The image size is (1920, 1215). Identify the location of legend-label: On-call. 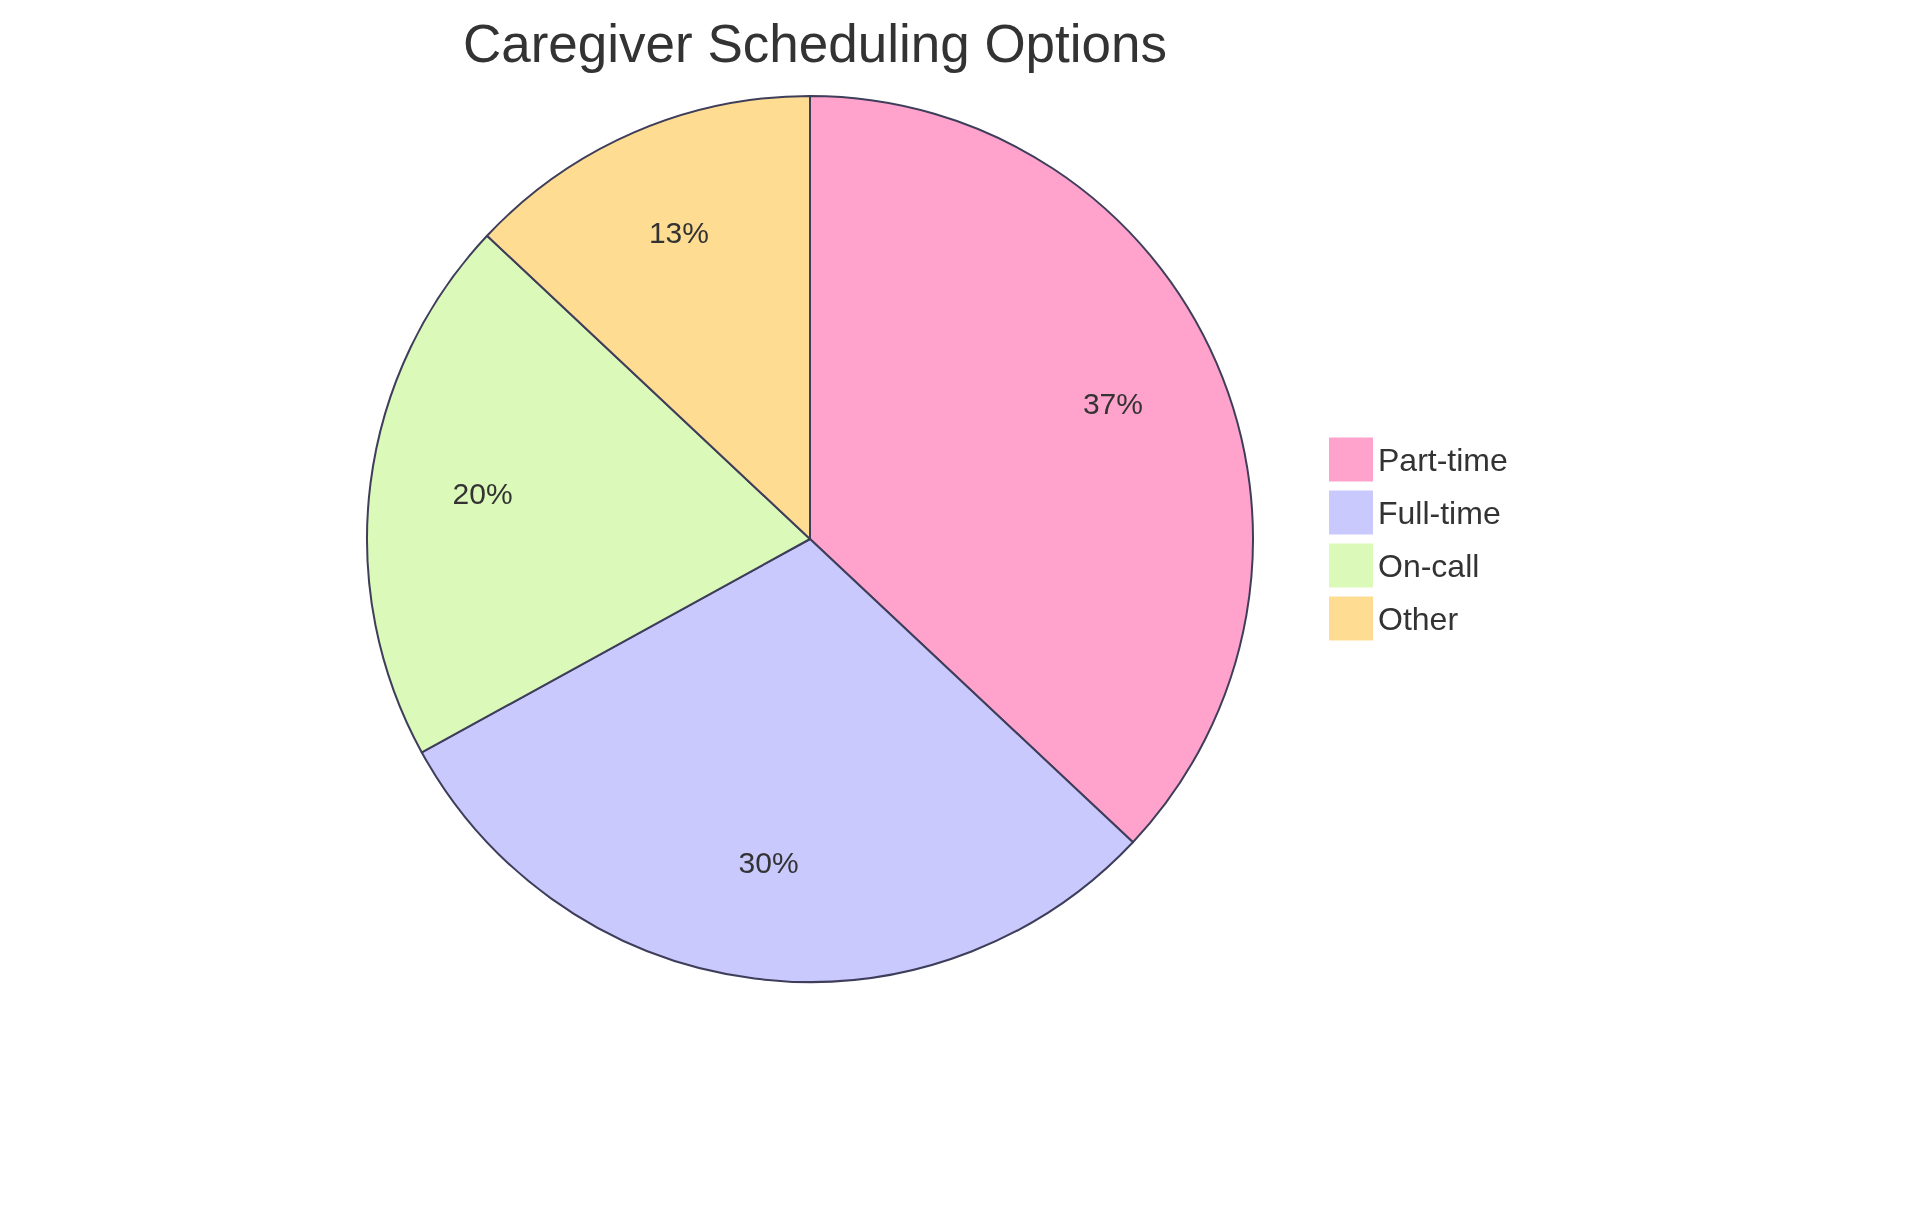
(1429, 565).